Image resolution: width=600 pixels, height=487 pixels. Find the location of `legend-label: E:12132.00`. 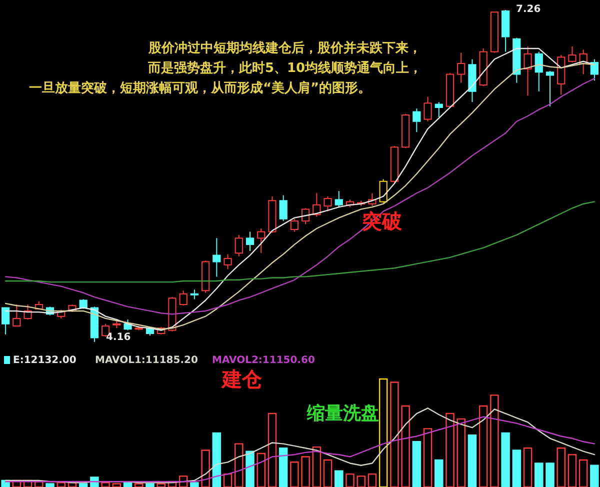

legend-label: E:12132.00 is located at coordinates (44, 360).